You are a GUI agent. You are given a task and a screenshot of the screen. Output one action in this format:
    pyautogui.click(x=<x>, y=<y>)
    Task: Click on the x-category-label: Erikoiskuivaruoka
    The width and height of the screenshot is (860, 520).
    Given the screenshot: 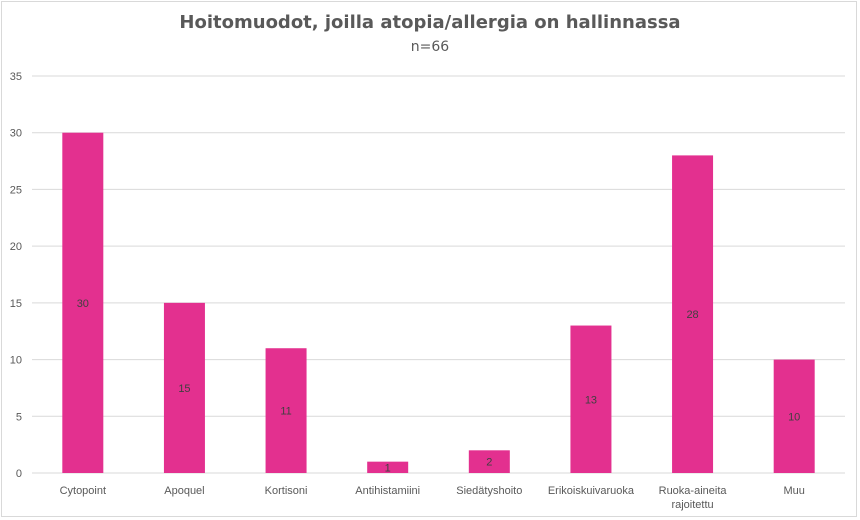 What is the action you would take?
    pyautogui.click(x=591, y=491)
    